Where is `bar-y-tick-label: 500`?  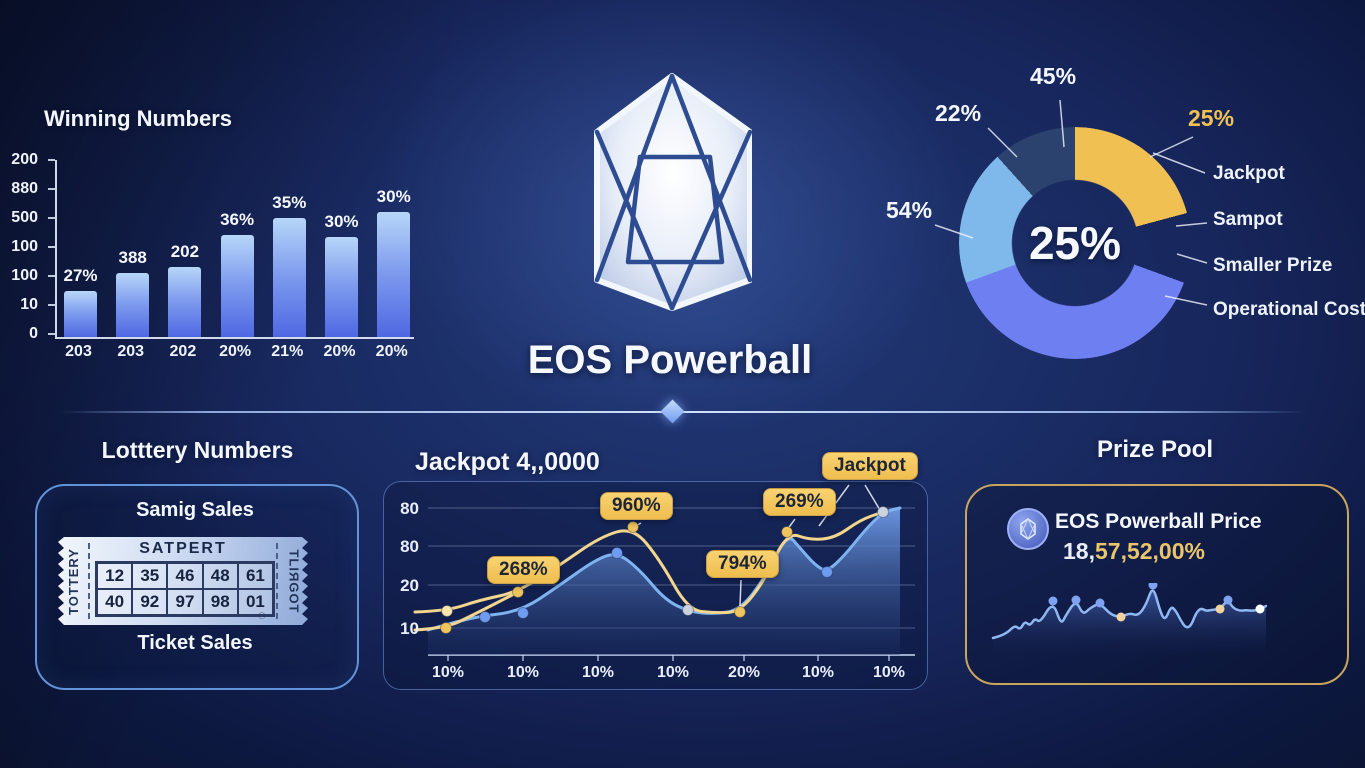
bar-y-tick-label: 500 is located at coordinates (24, 217).